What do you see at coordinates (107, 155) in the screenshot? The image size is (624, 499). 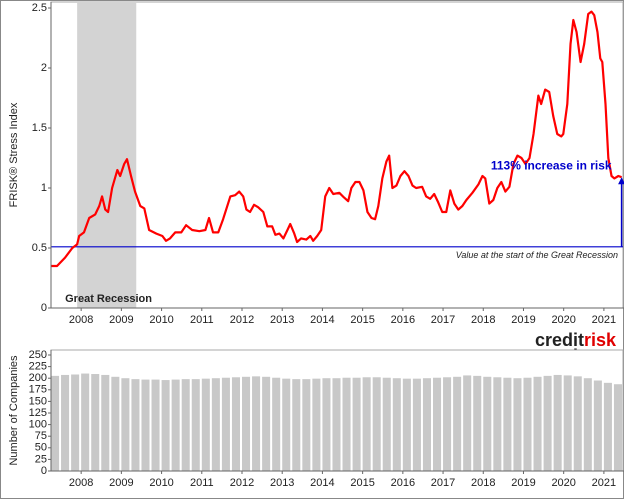 I see `recession-shade` at bounding box center [107, 155].